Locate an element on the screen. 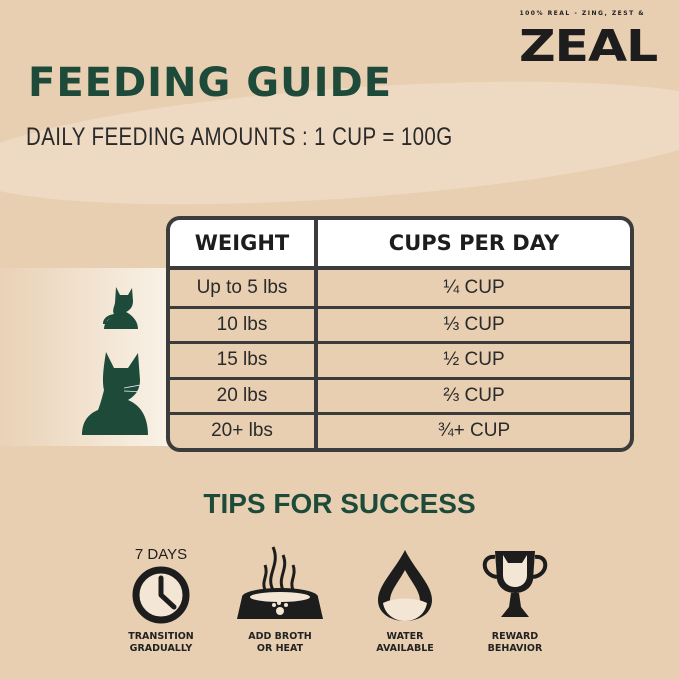 The height and width of the screenshot is (679, 679). clock-days-label: 7 DAYS is located at coordinates (161, 554).